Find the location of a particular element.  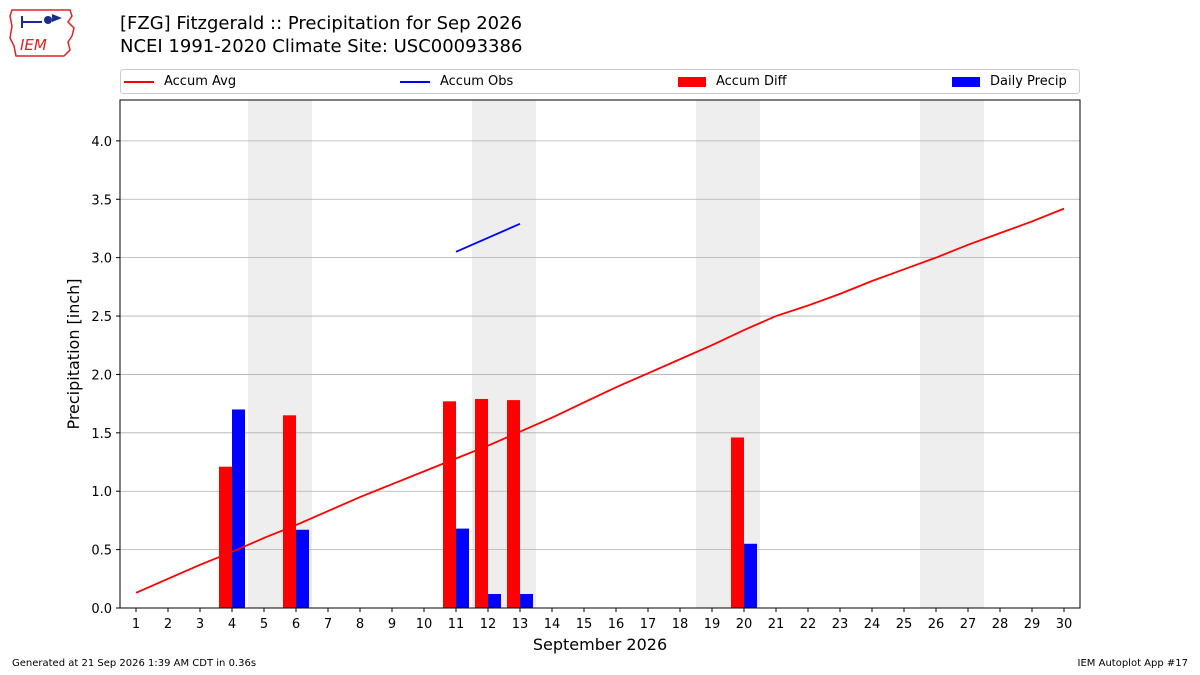

x-tick-label: 15 is located at coordinates (584, 624).